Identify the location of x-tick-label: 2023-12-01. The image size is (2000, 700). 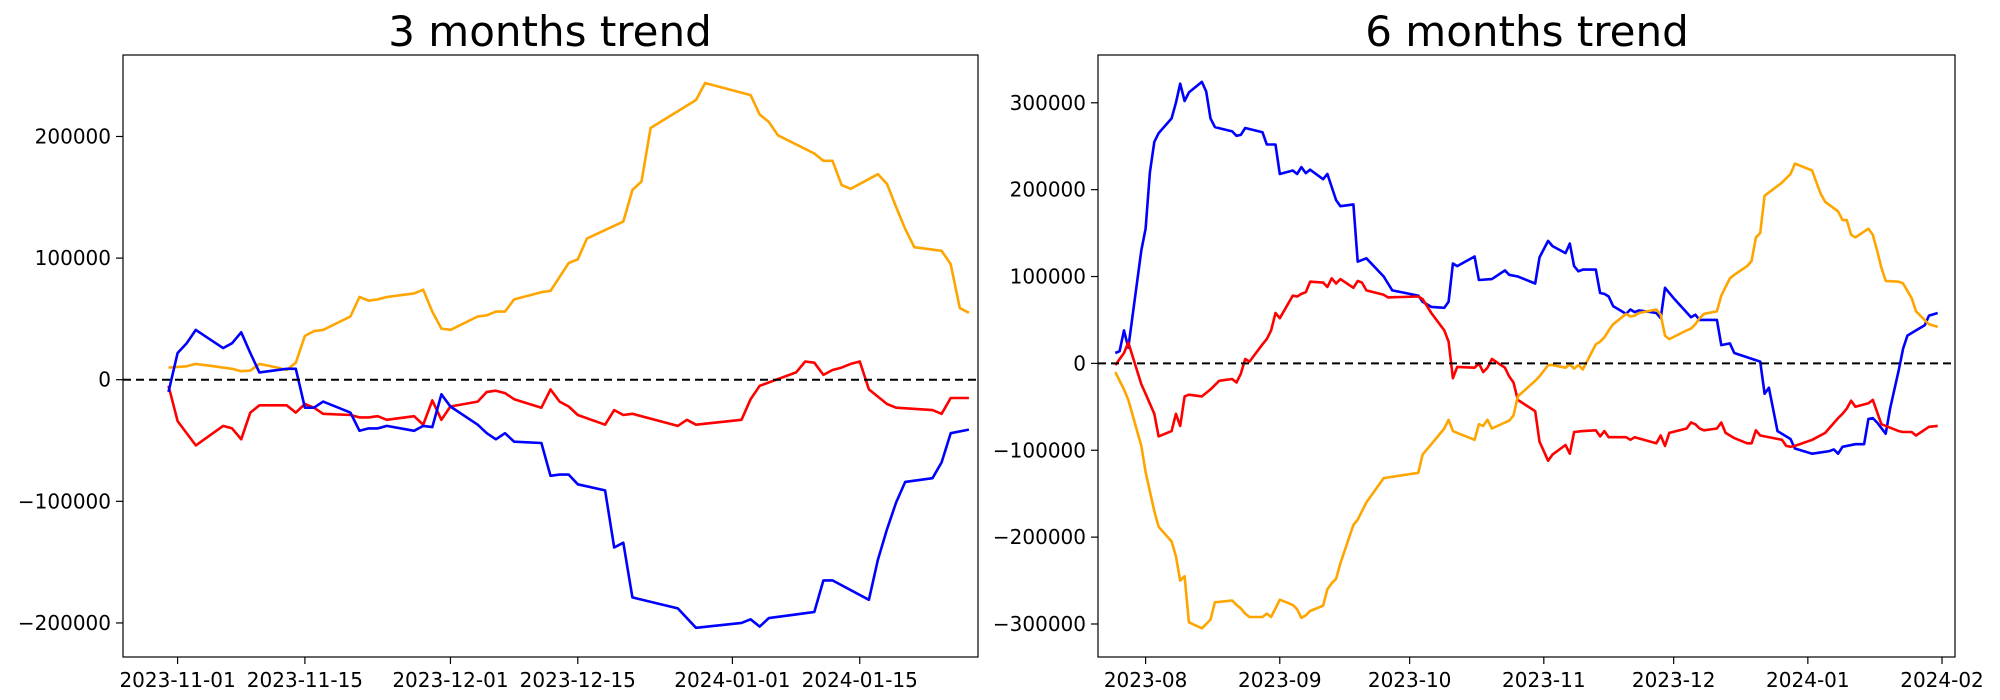
(450, 680).